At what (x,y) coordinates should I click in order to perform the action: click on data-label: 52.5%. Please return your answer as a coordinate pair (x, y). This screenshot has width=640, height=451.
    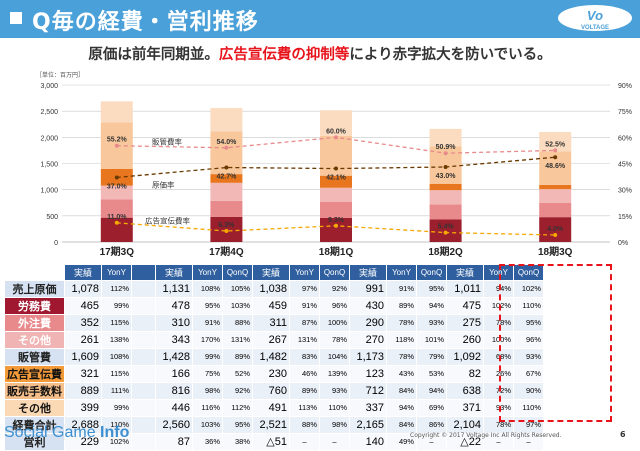
    Looking at the image, I should click on (555, 144).